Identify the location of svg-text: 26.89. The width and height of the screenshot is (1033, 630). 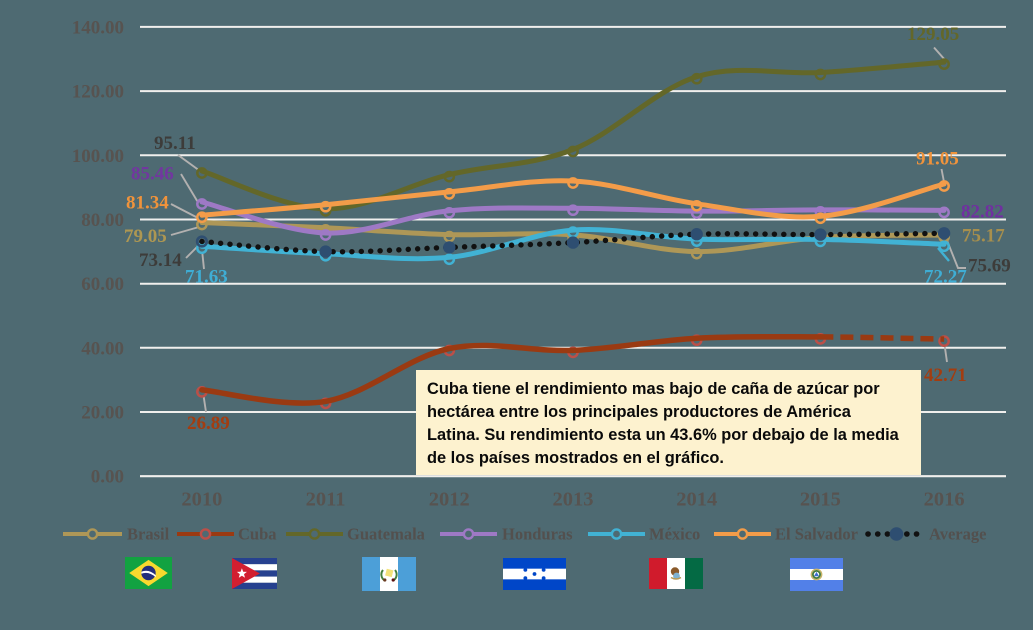
(208, 423).